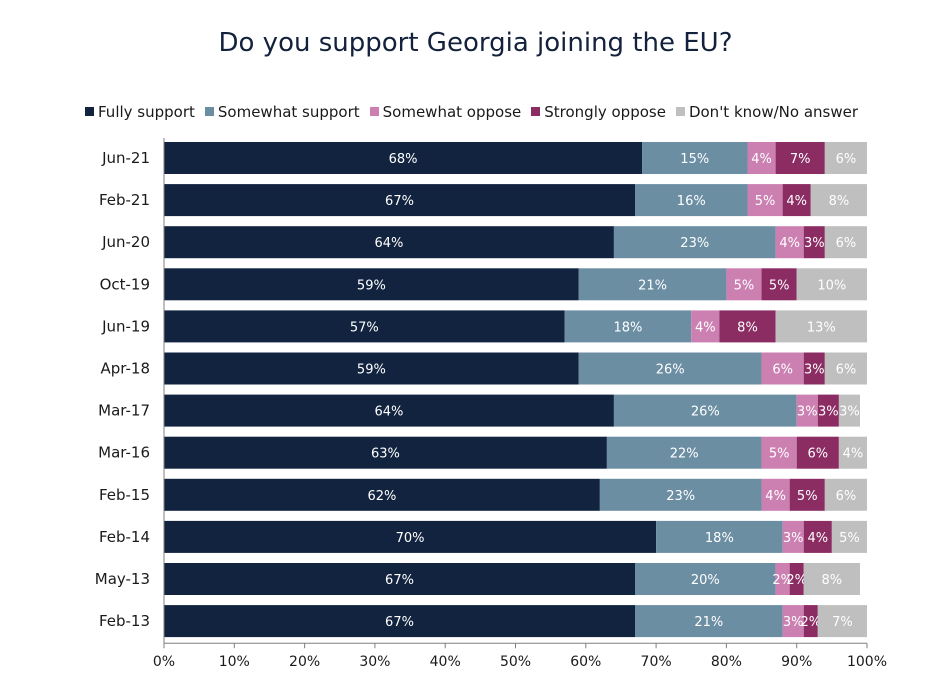 This screenshot has width=951, height=682. Describe the element at coordinates (766, 112) in the screenshot. I see `legend-item: Don't know/No answer` at that location.